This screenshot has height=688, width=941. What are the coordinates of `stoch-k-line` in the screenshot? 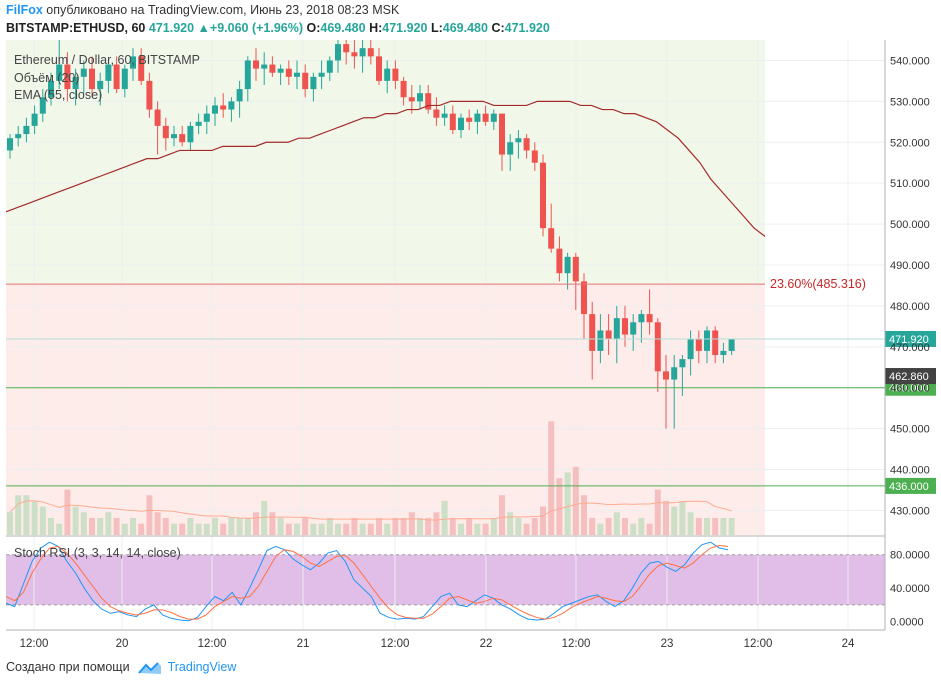 It's located at (367, 581).